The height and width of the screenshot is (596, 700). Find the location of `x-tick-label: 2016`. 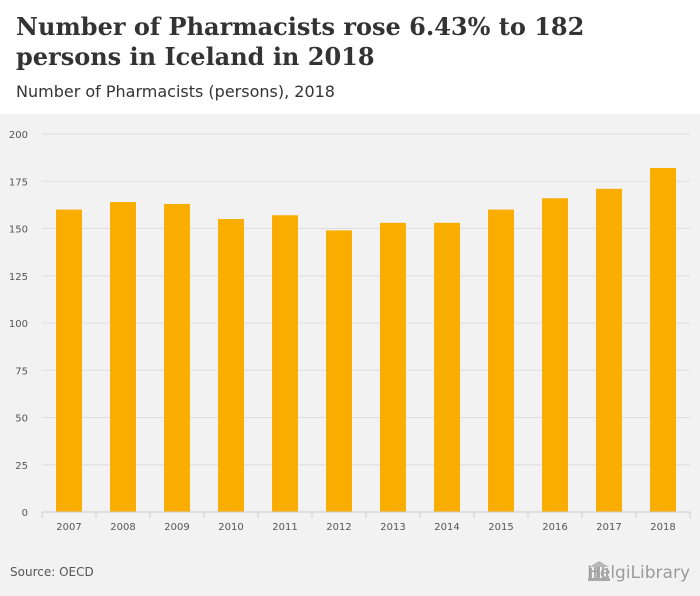

x-tick-label: 2016 is located at coordinates (554, 527).